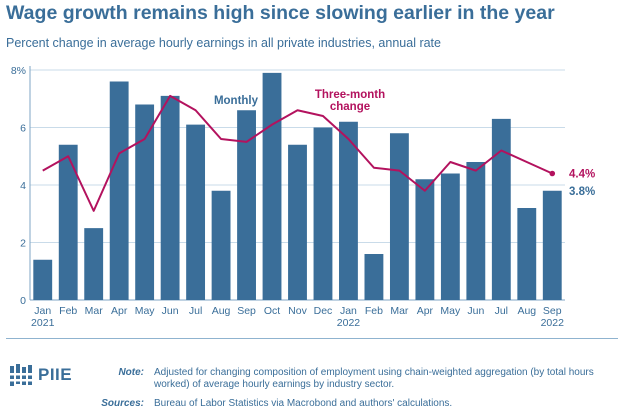 The image size is (624, 414). I want to click on x-tick-label: Dec, so click(323, 311).